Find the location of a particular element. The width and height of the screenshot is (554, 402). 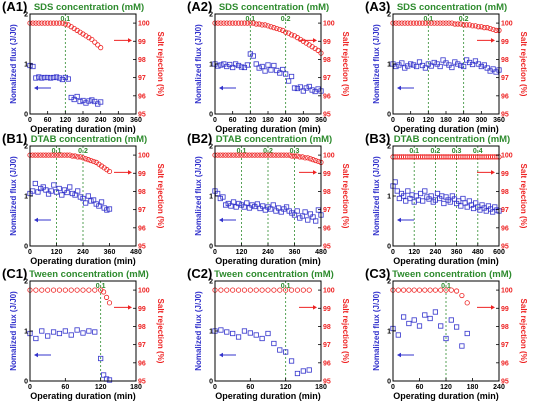

panel-label: (B2) is located at coordinates (199, 138).